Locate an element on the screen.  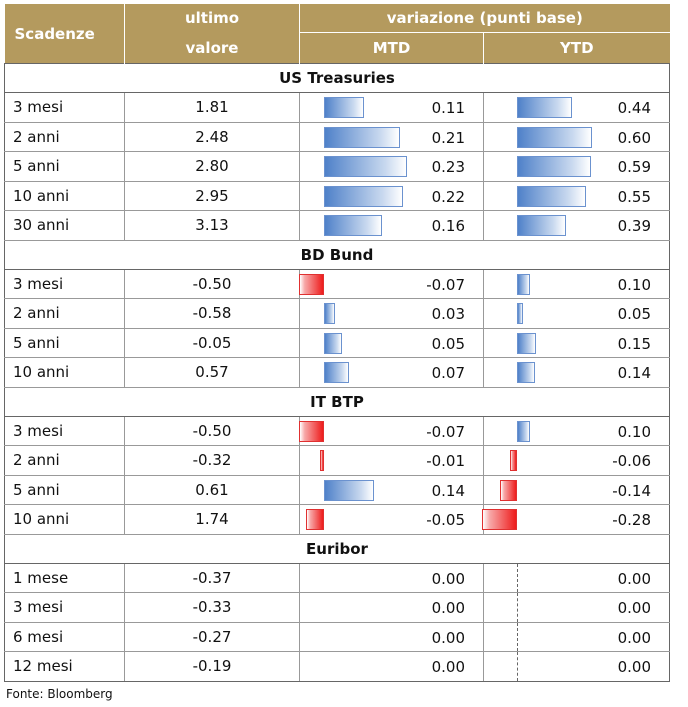
ultimo-valore: 2.80 is located at coordinates (212, 166).